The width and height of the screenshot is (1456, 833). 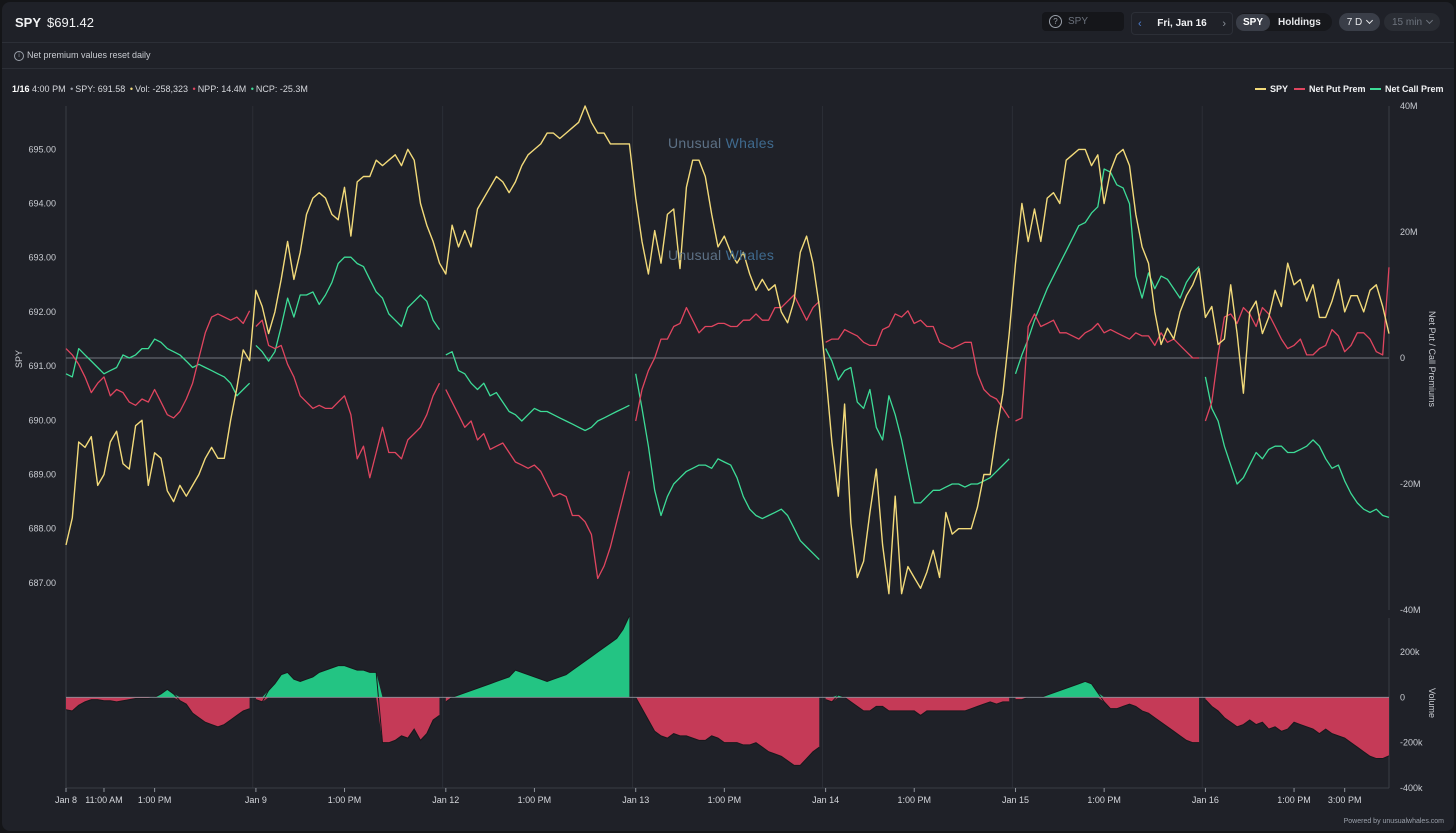 I want to click on info-icon: i, so click(x=19, y=56).